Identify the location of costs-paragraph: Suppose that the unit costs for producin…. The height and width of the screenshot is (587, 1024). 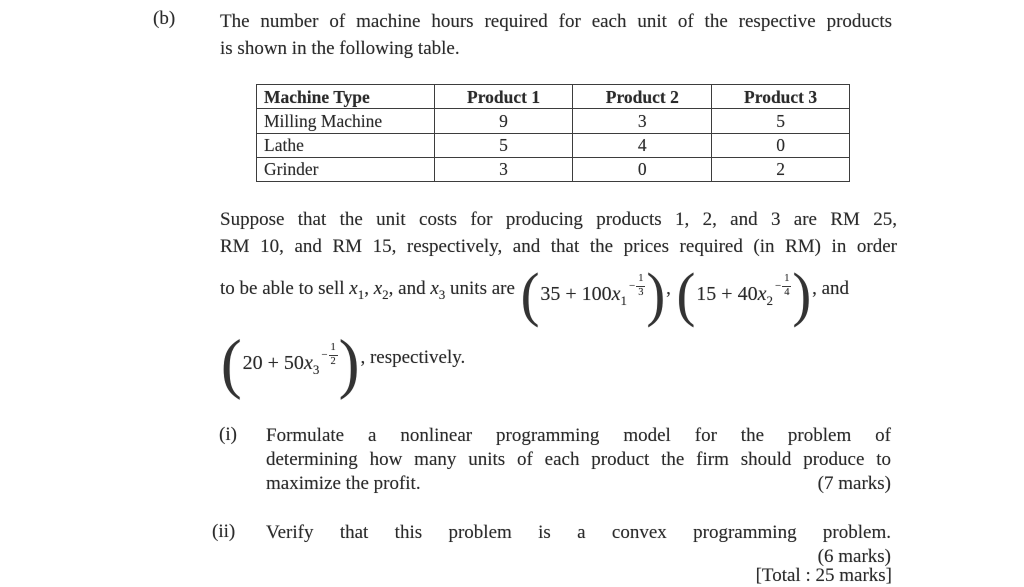
(558, 233).